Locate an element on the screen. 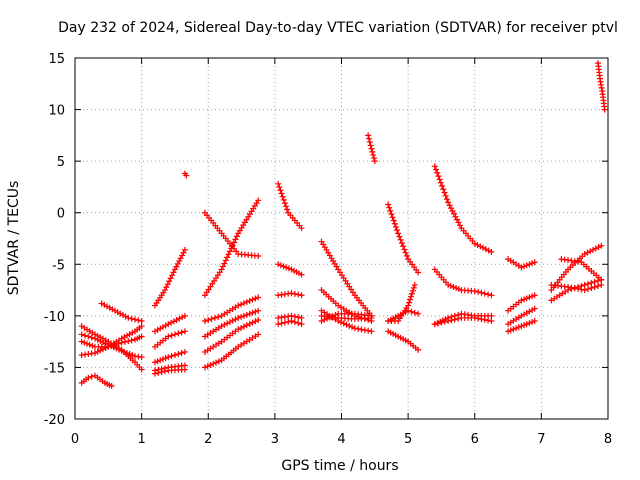  data-series-s44 is located at coordinates (576, 290).